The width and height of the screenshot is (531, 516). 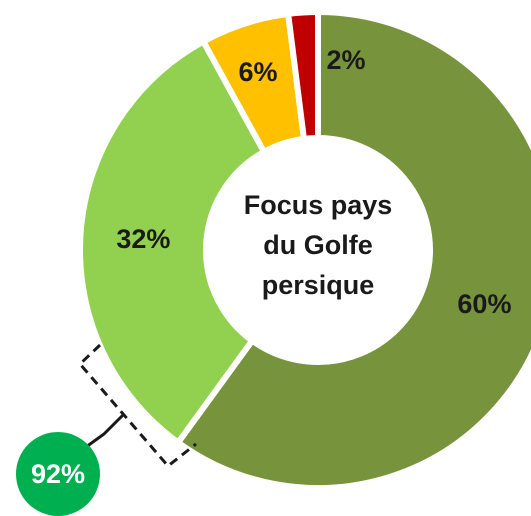 I want to click on slice-label: 60%, so click(x=484, y=304).